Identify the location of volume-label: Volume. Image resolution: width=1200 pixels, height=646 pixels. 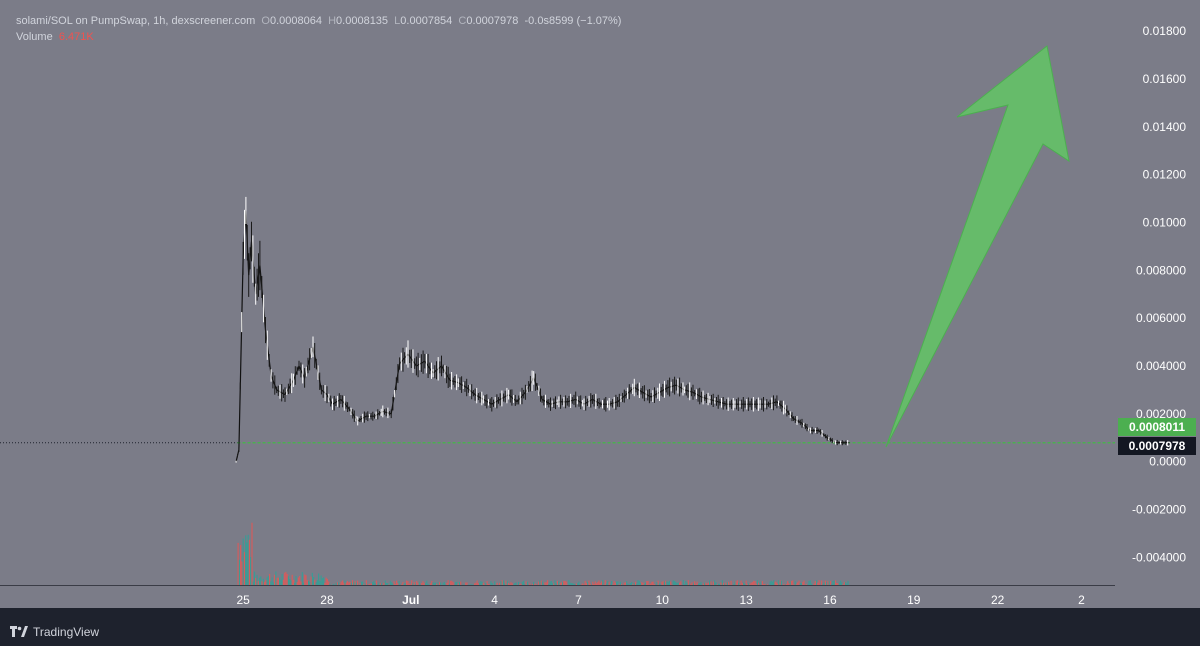
(34, 37).